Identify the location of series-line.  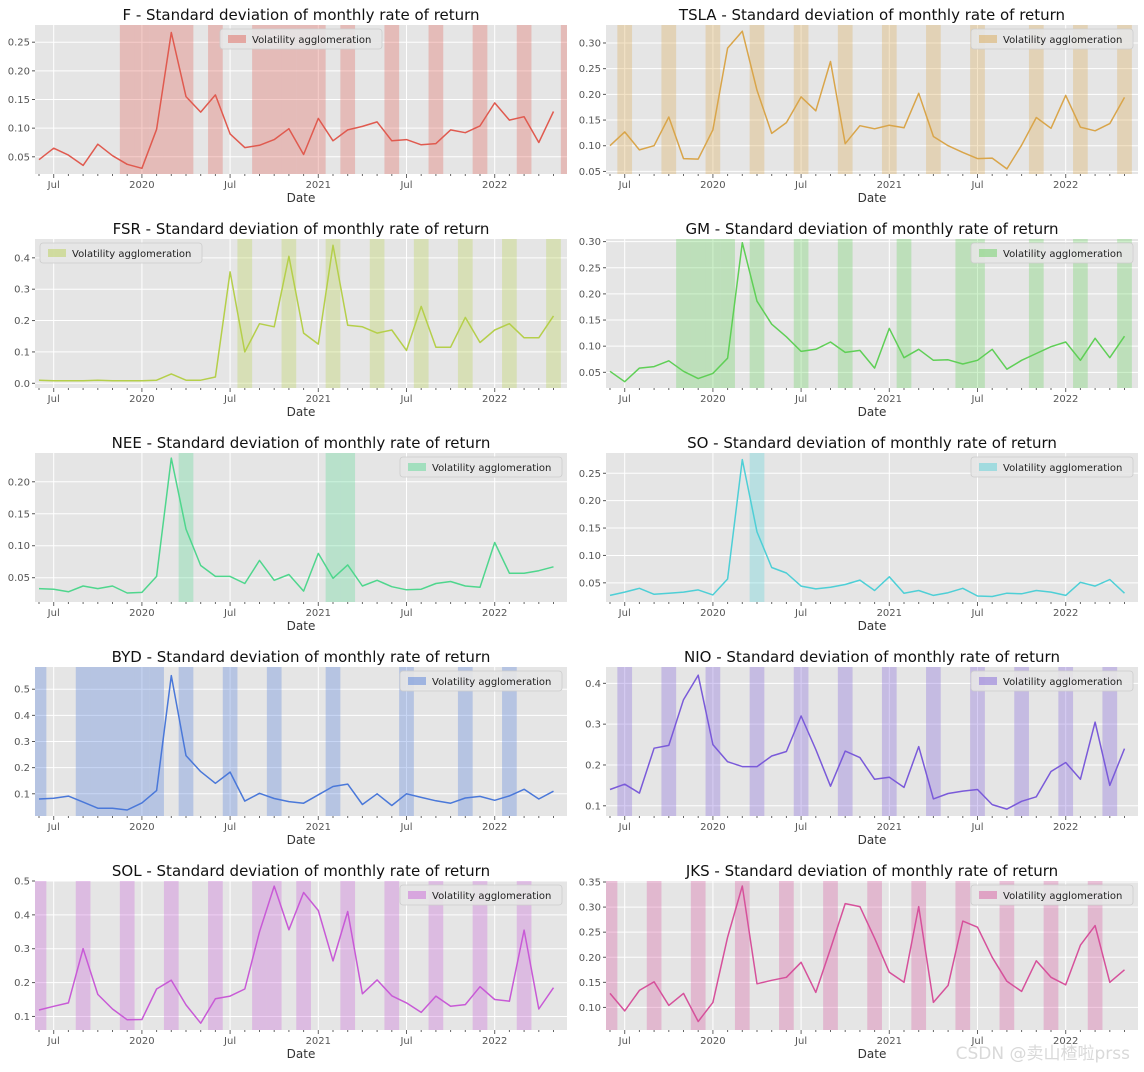
(867, 742).